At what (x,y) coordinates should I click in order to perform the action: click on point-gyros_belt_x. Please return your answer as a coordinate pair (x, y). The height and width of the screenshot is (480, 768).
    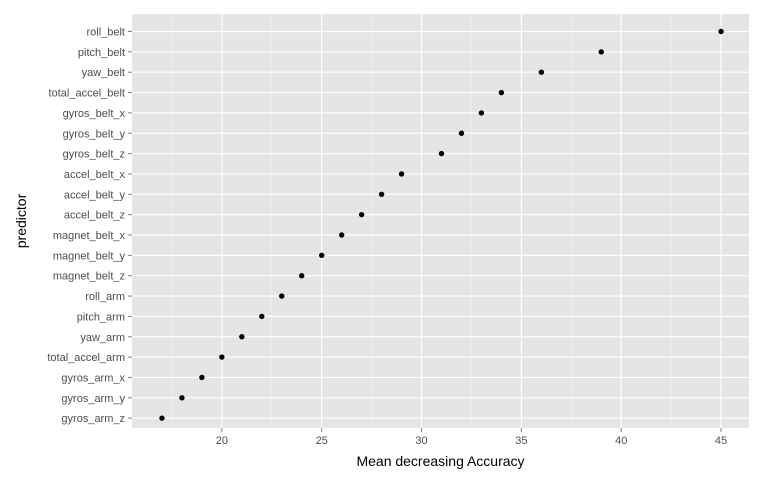
    Looking at the image, I should click on (481, 113).